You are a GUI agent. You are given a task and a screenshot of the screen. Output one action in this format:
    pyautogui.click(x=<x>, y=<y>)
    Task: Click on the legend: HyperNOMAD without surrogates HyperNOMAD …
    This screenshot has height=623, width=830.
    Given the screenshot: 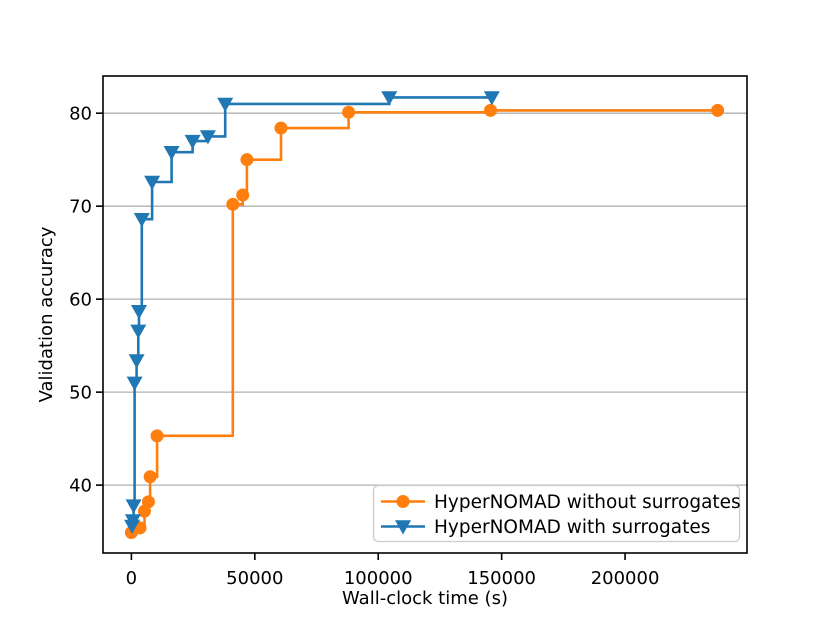 What is the action you would take?
    pyautogui.click(x=556, y=513)
    